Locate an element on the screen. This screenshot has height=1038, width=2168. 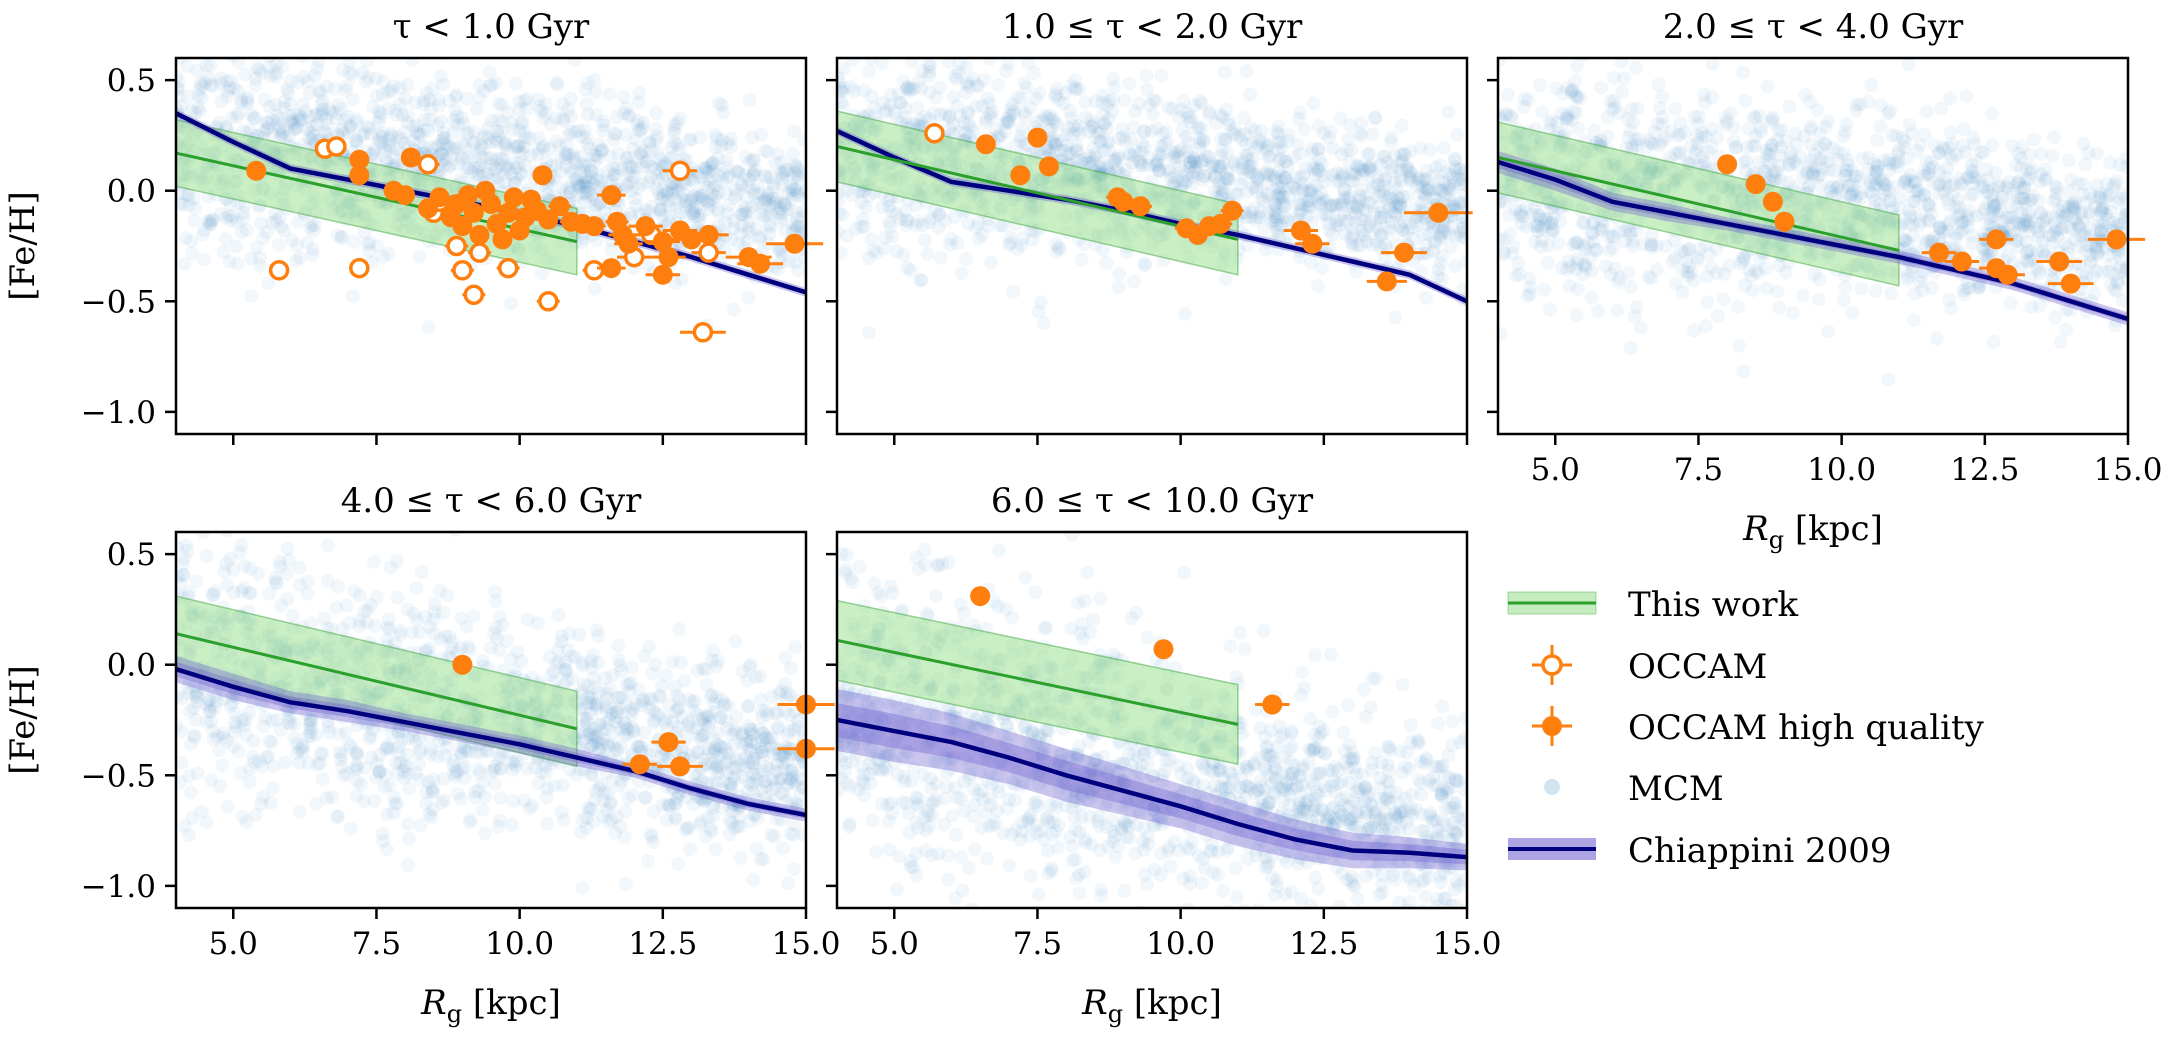
occam-hq-point is located at coordinates (645, 226).